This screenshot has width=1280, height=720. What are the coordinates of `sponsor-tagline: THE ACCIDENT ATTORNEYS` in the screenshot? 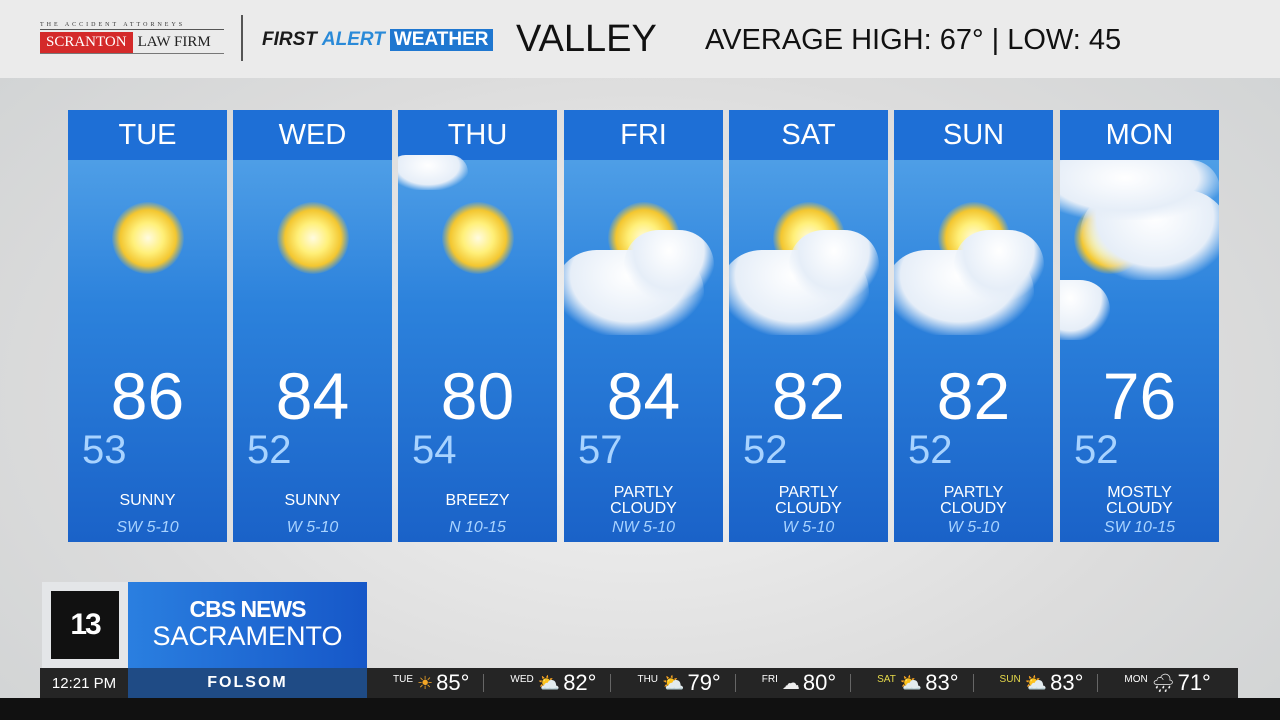 It's located at (132, 26).